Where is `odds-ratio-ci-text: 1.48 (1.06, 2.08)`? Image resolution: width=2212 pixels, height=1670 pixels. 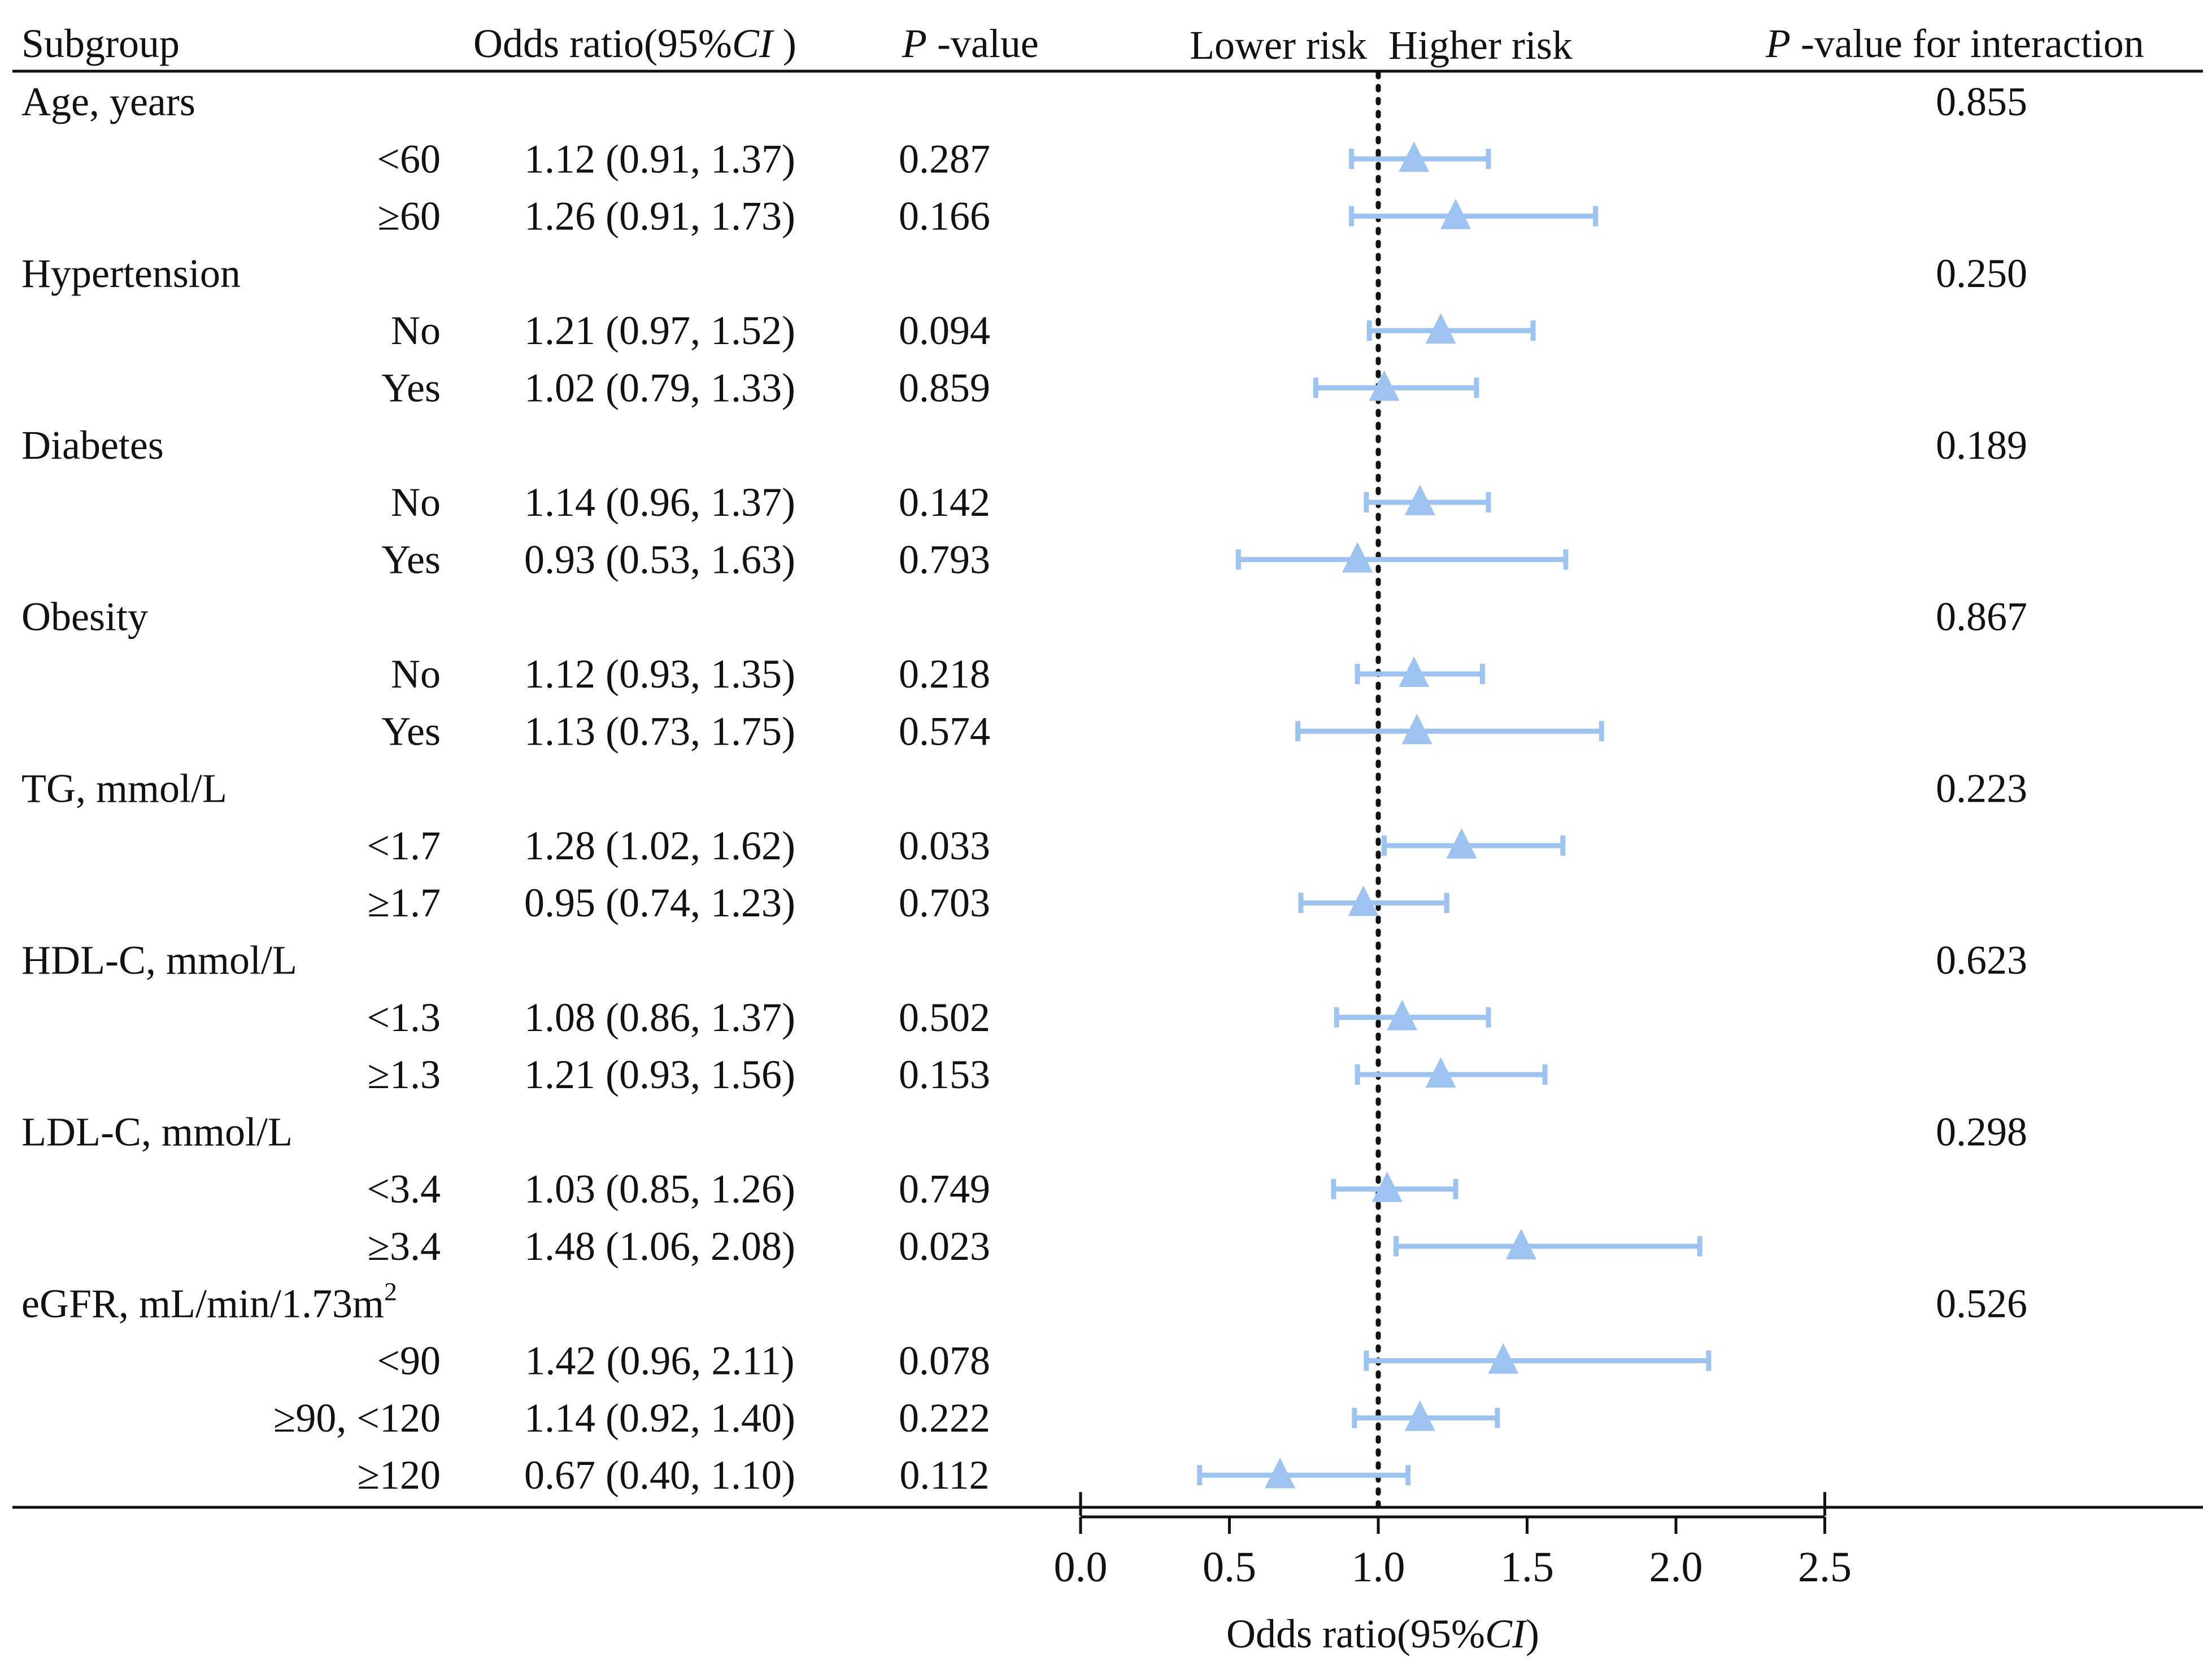
odds-ratio-ci-text: 1.48 (1.06, 2.08) is located at coordinates (660, 1246).